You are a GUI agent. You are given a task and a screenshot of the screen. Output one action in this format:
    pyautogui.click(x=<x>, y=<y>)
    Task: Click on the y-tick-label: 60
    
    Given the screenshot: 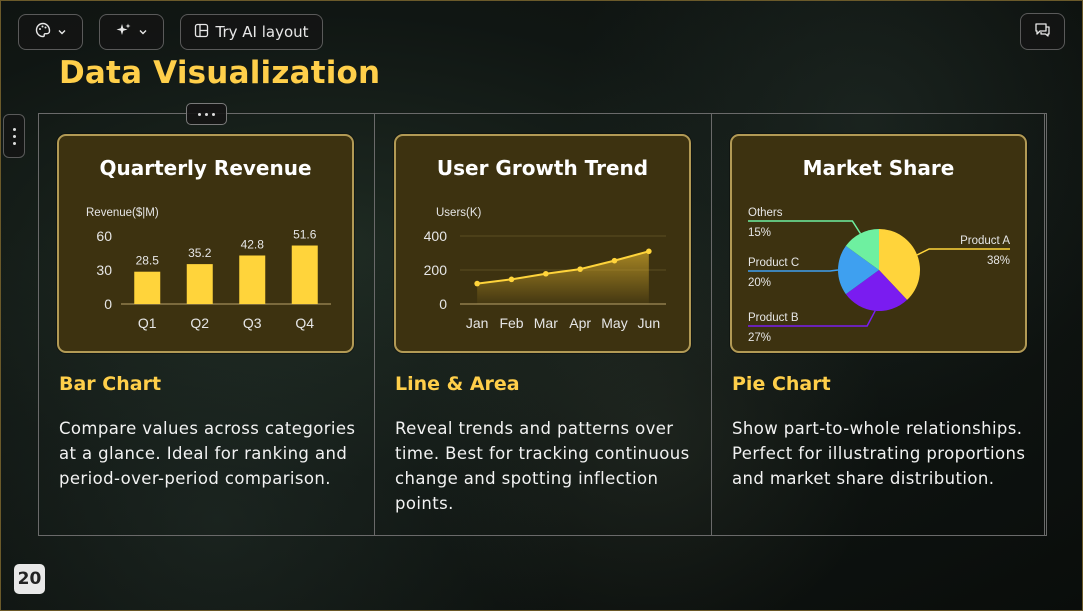 What is the action you would take?
    pyautogui.click(x=104, y=236)
    